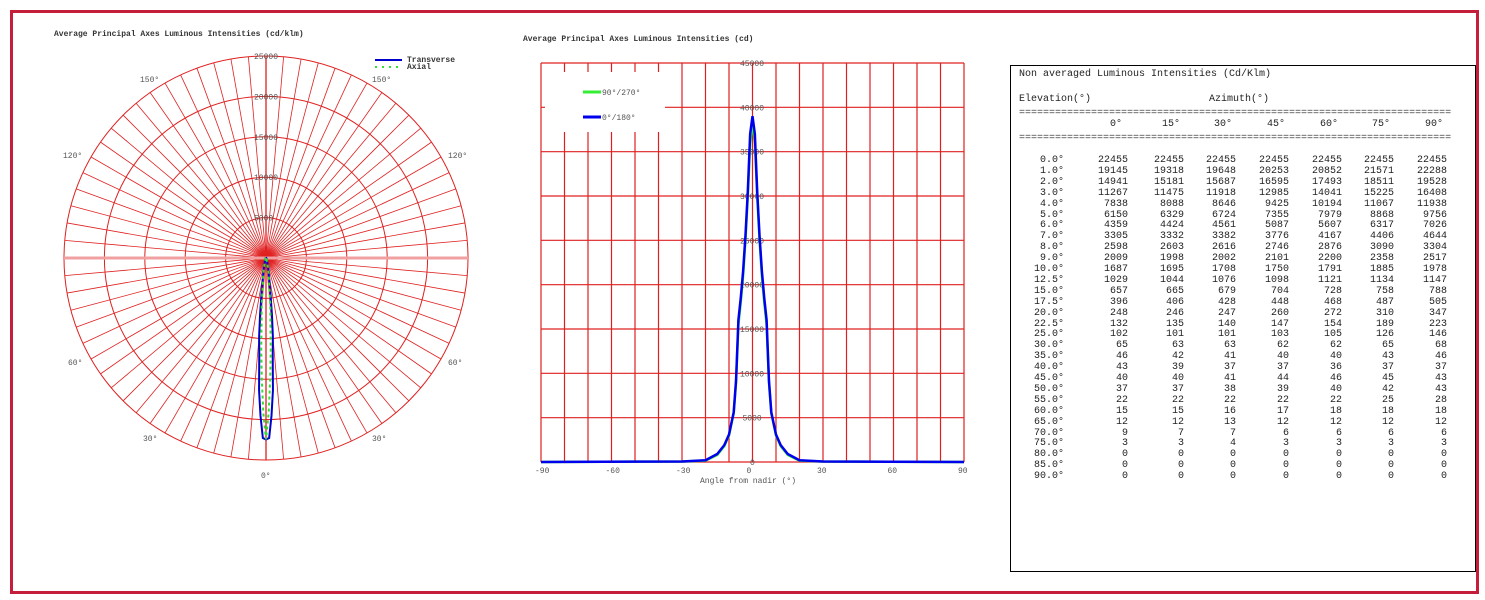  I want to click on column-header: 45°, so click(1275, 124).